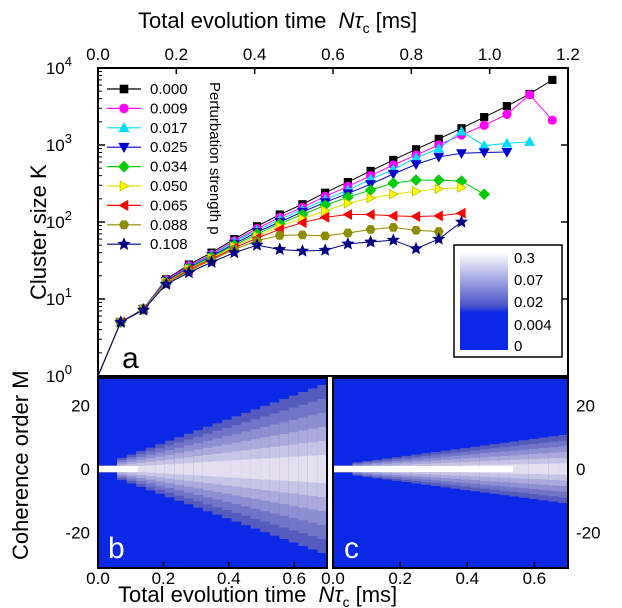 The width and height of the screenshot is (622, 608). What do you see at coordinates (294, 578) in the screenshot?
I see `panel-b-x-tick-label: 0.6` at bounding box center [294, 578].